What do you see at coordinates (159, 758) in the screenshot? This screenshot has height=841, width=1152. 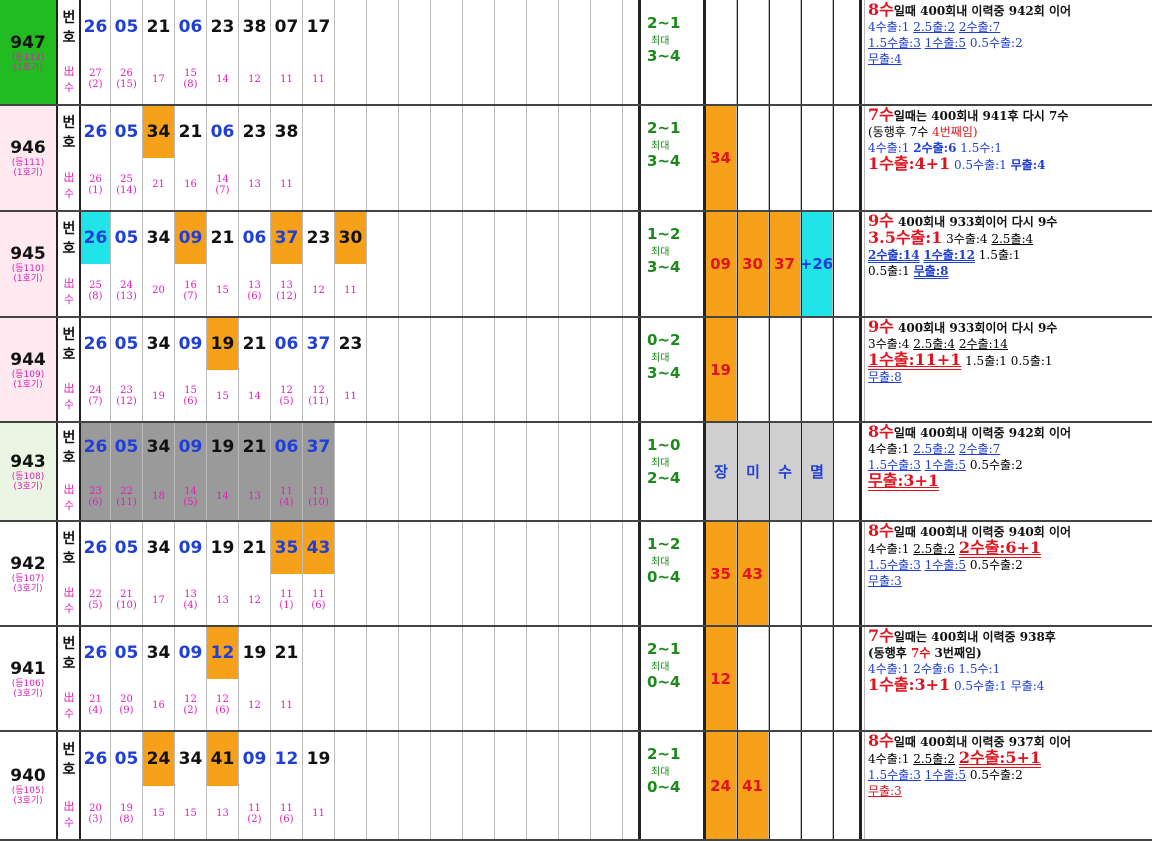 I see `drawn-number-cell: 24` at bounding box center [159, 758].